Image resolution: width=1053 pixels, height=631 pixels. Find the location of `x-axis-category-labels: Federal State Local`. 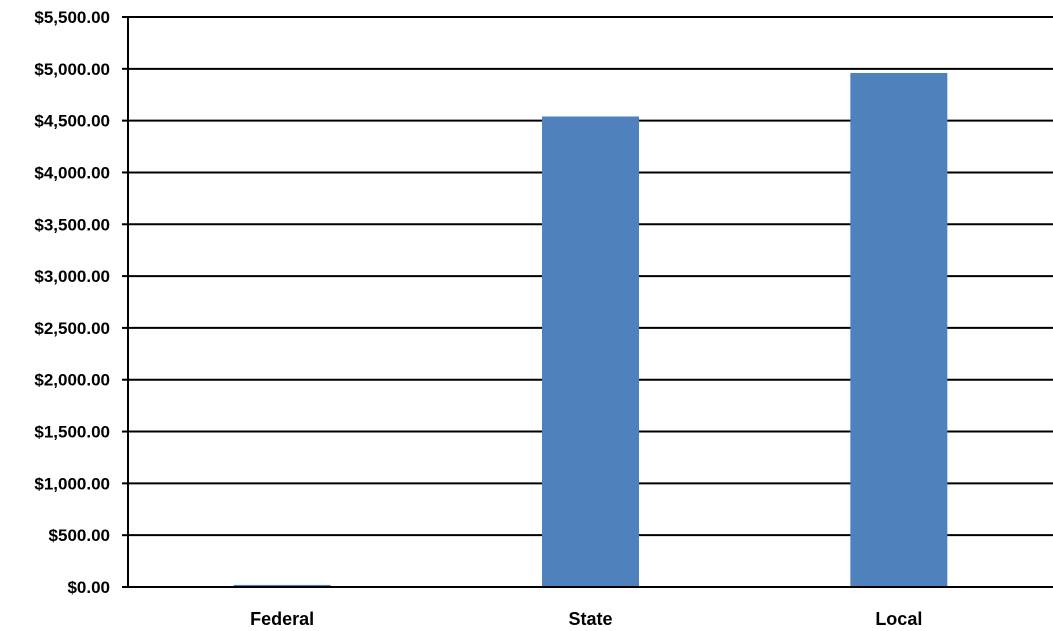

x-axis-category-labels: Federal State Local is located at coordinates (586, 619).